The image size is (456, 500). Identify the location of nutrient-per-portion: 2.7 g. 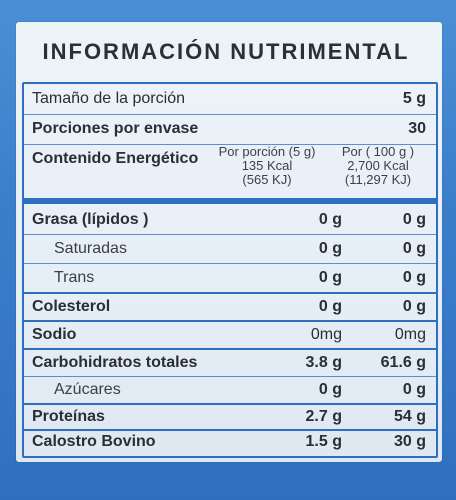
(323, 416).